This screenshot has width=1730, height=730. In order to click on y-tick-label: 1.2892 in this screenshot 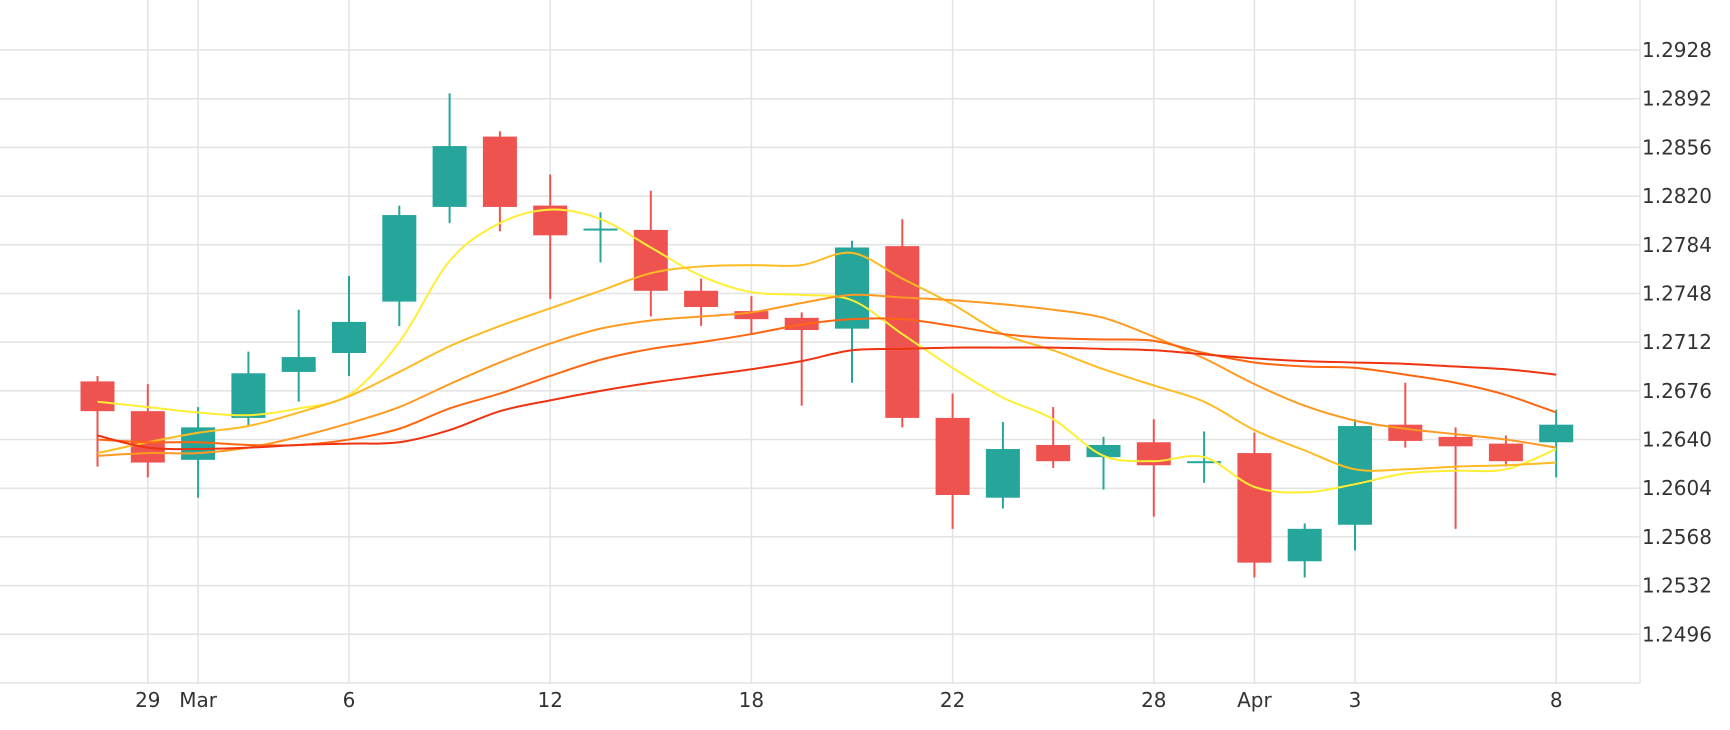, I will do `click(1677, 99)`.